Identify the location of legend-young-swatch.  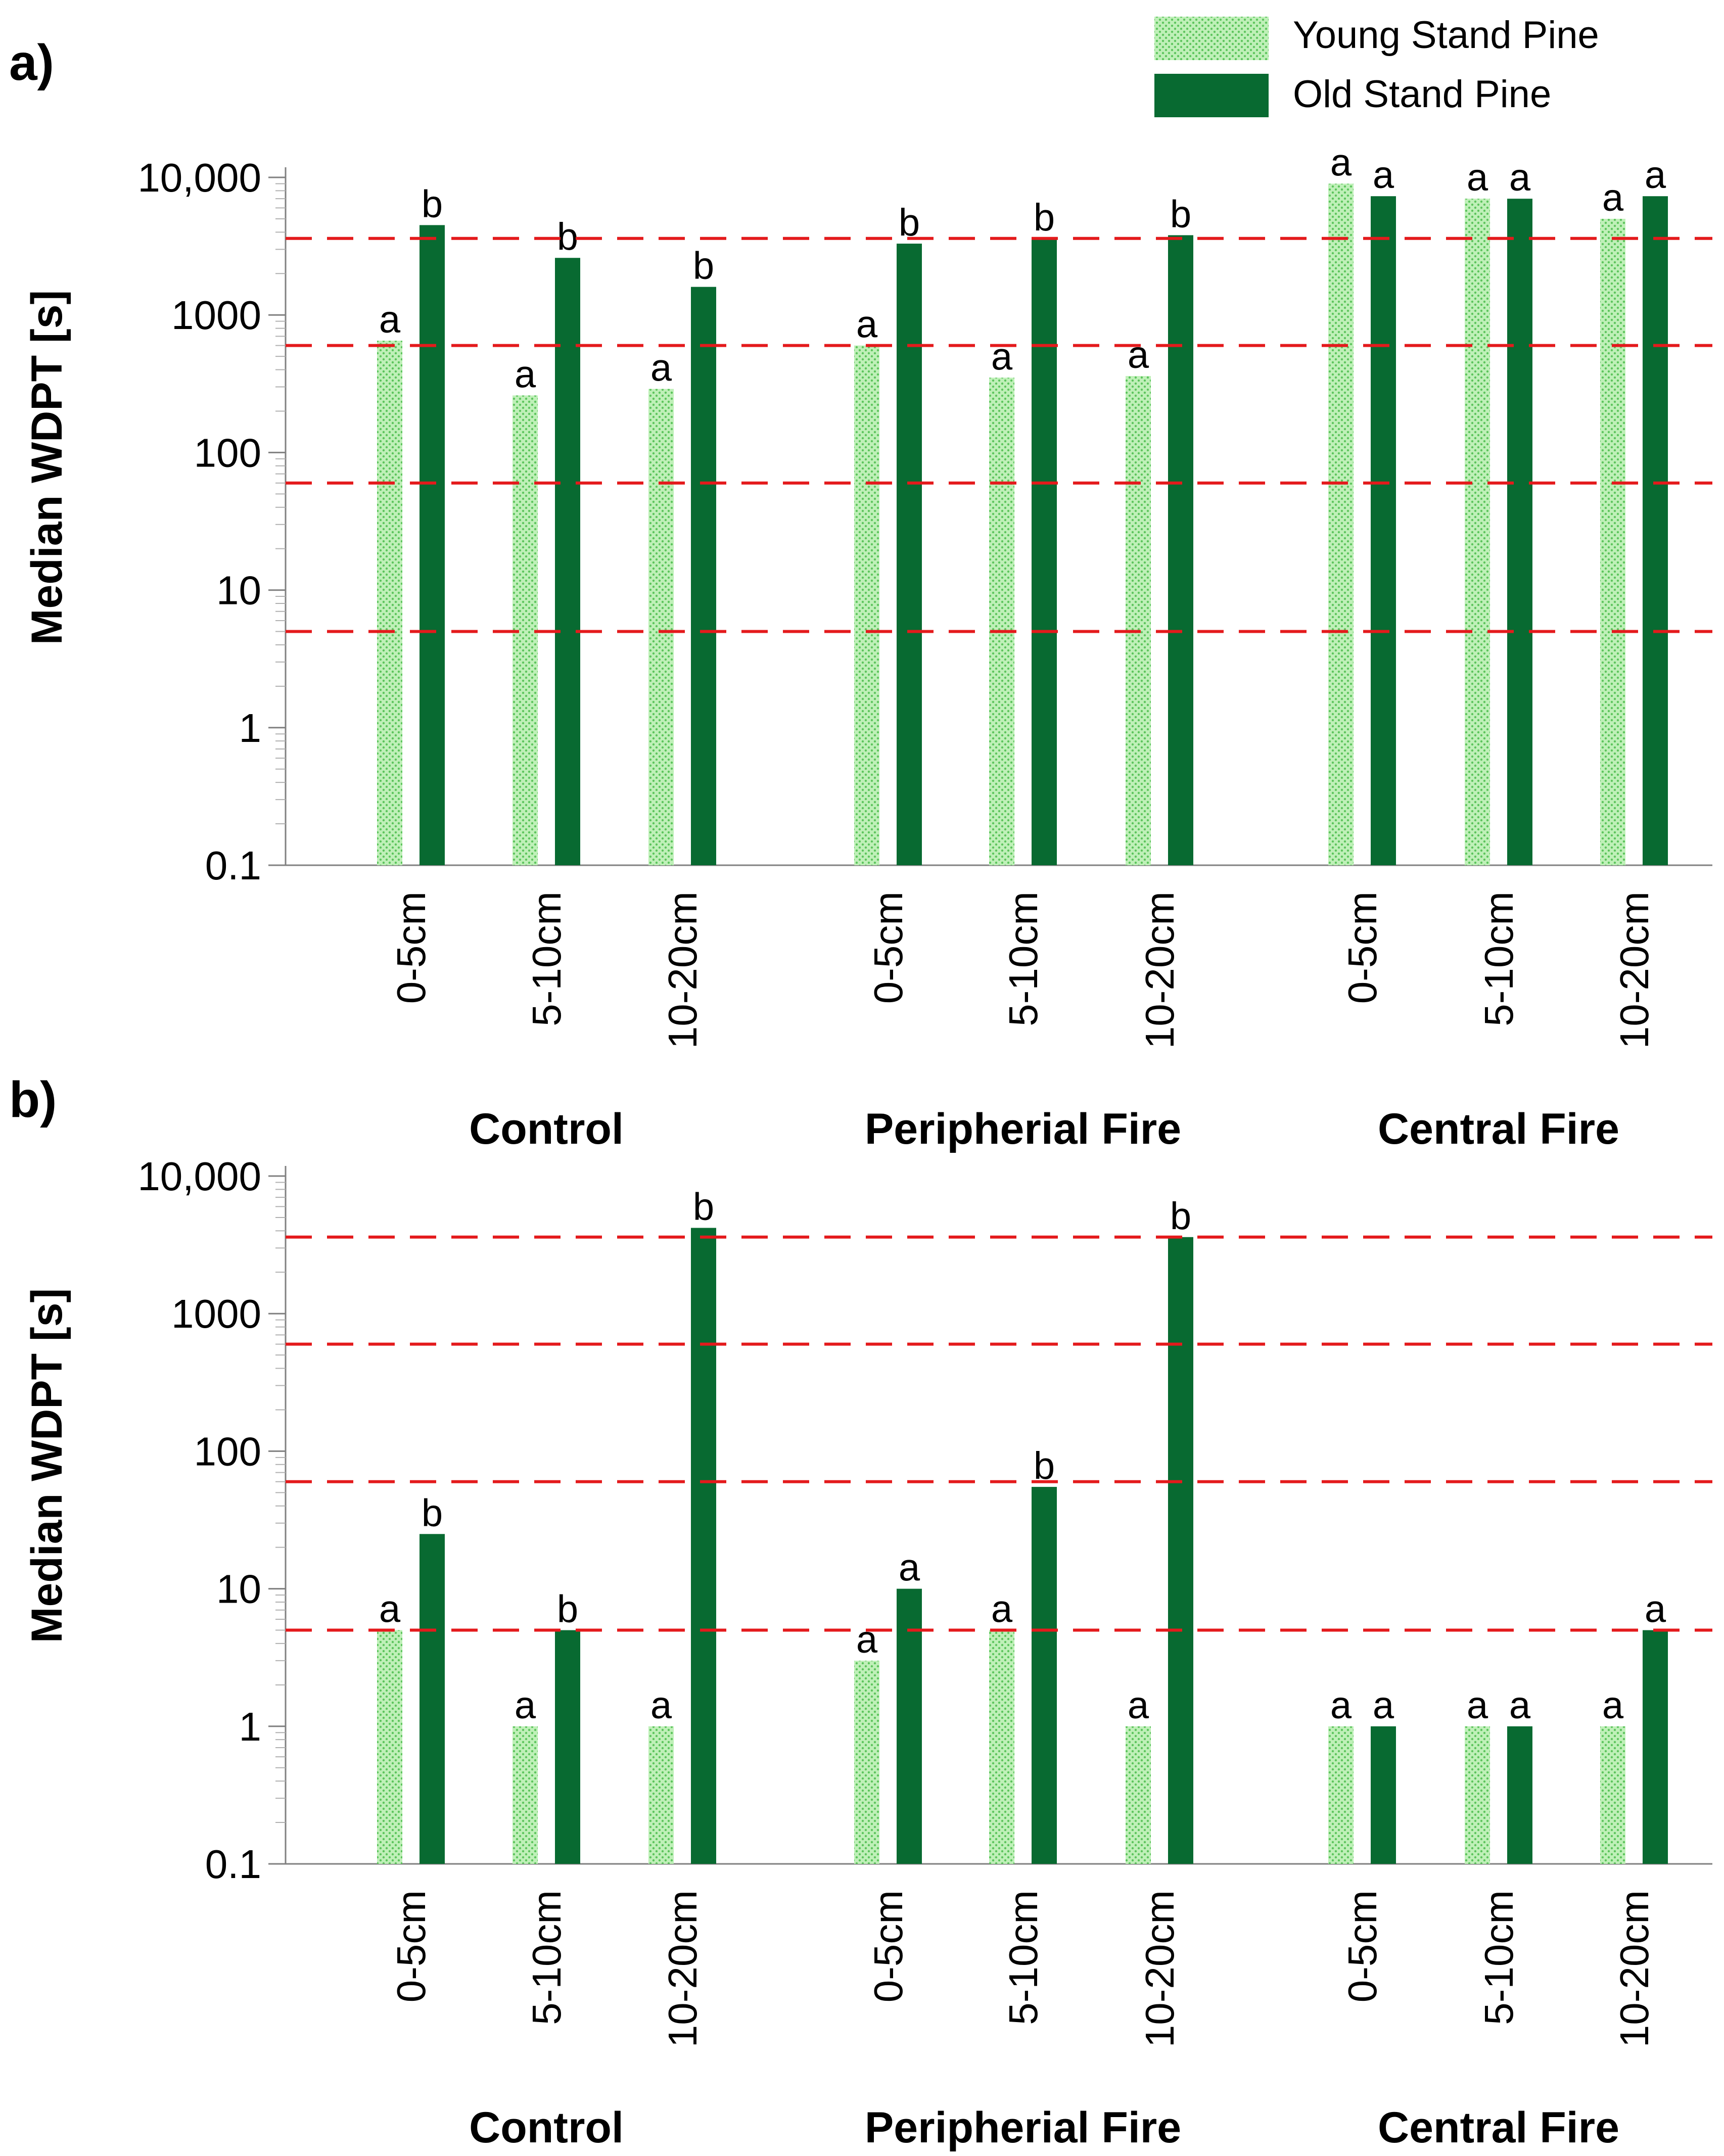
(1211, 38).